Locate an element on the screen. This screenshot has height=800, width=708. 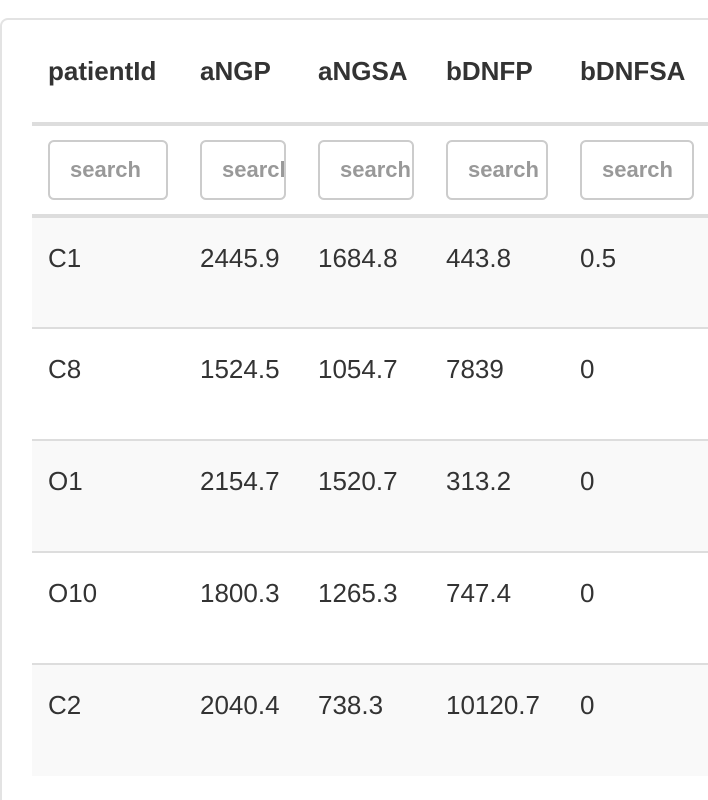
cell-patientid: C8 is located at coordinates (108, 383).